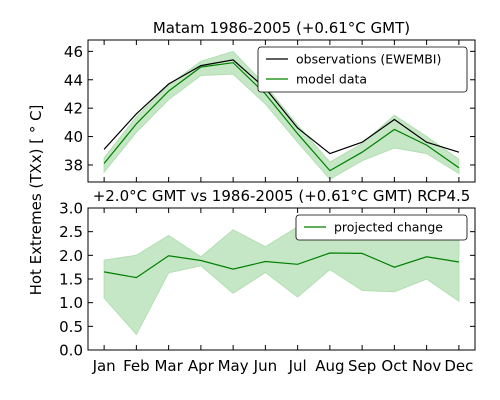  Describe the element at coordinates (426, 366) in the screenshot. I see `x-tick-label: Nov` at that location.